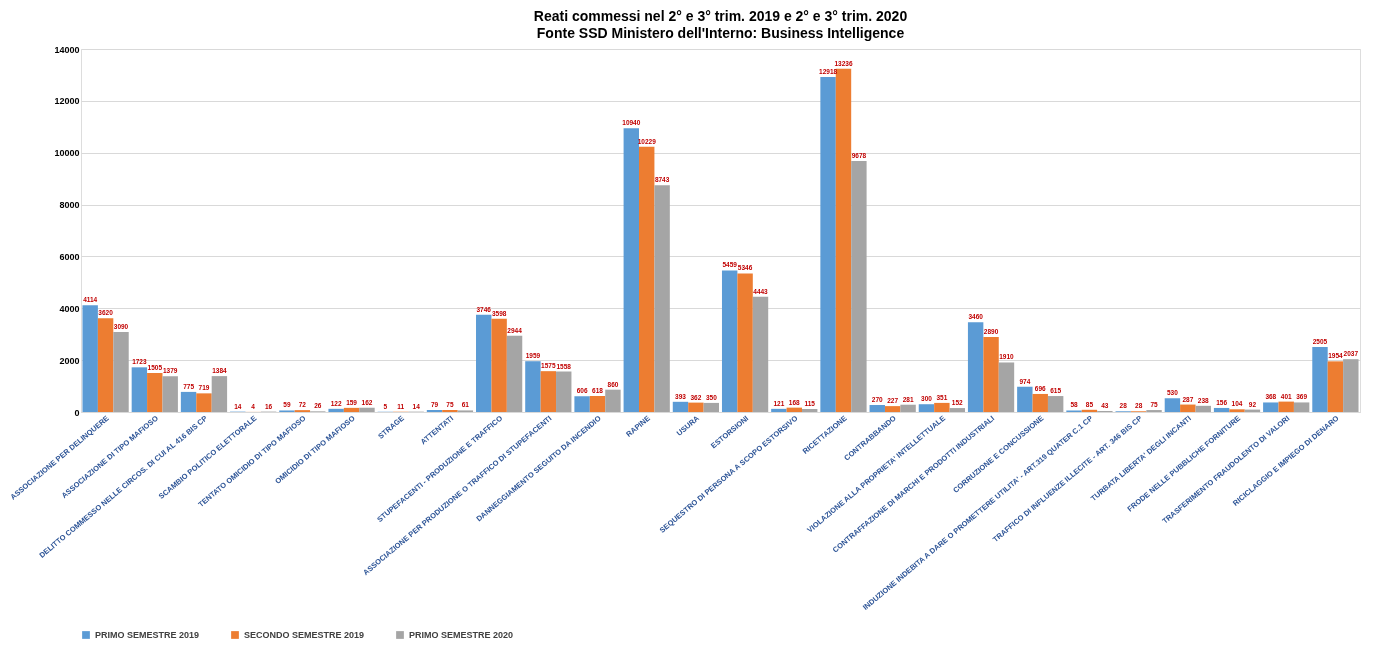 The height and width of the screenshot is (652, 1387). Describe the element at coordinates (67, 101) in the screenshot. I see `y-tick-label: 12000` at that location.